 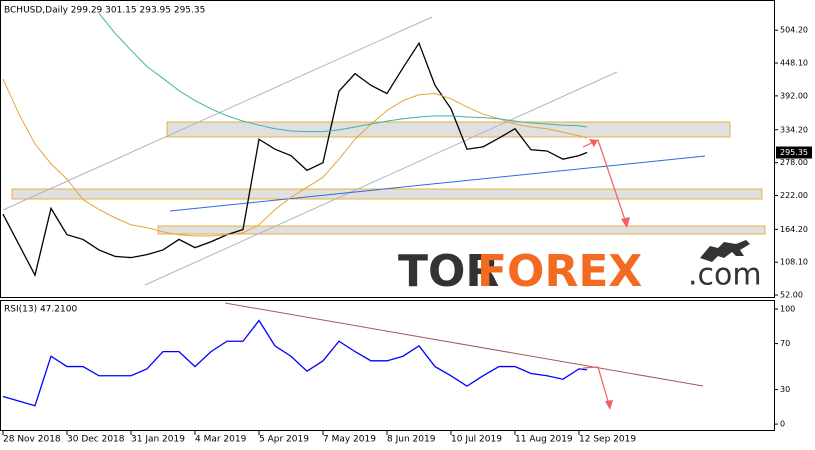 I want to click on x-tick-label: 5 Apr 2019, so click(x=284, y=440).